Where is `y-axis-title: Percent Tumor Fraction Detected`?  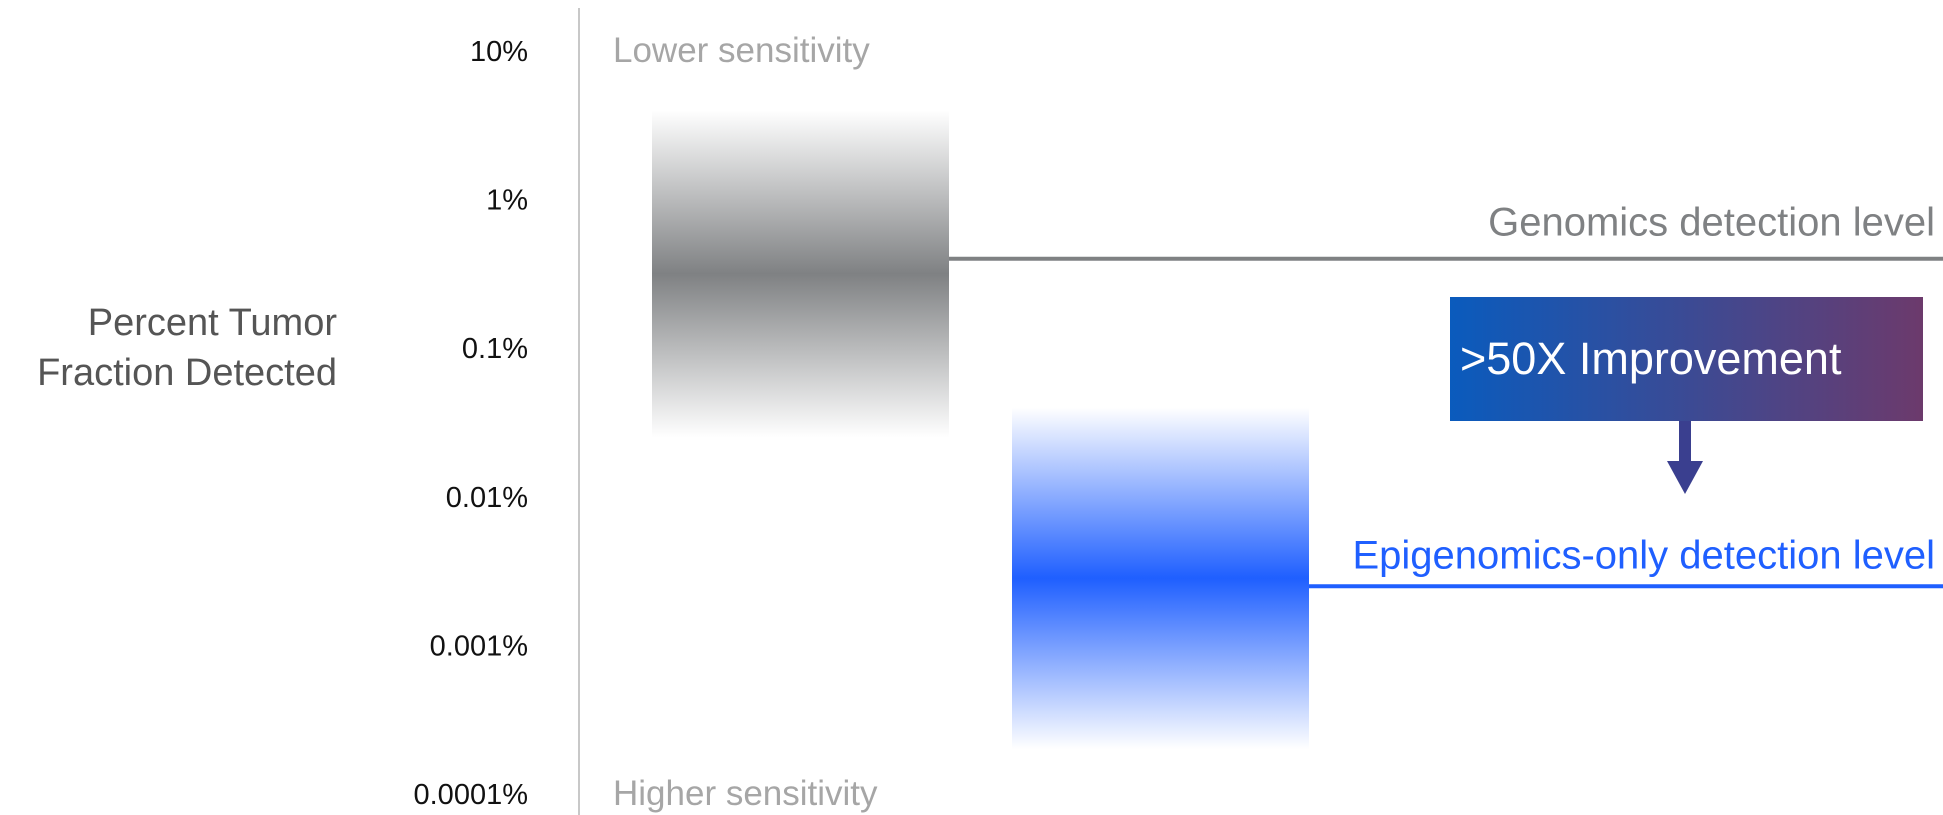 y-axis-title: Percent Tumor Fraction Detected is located at coordinates (187, 348).